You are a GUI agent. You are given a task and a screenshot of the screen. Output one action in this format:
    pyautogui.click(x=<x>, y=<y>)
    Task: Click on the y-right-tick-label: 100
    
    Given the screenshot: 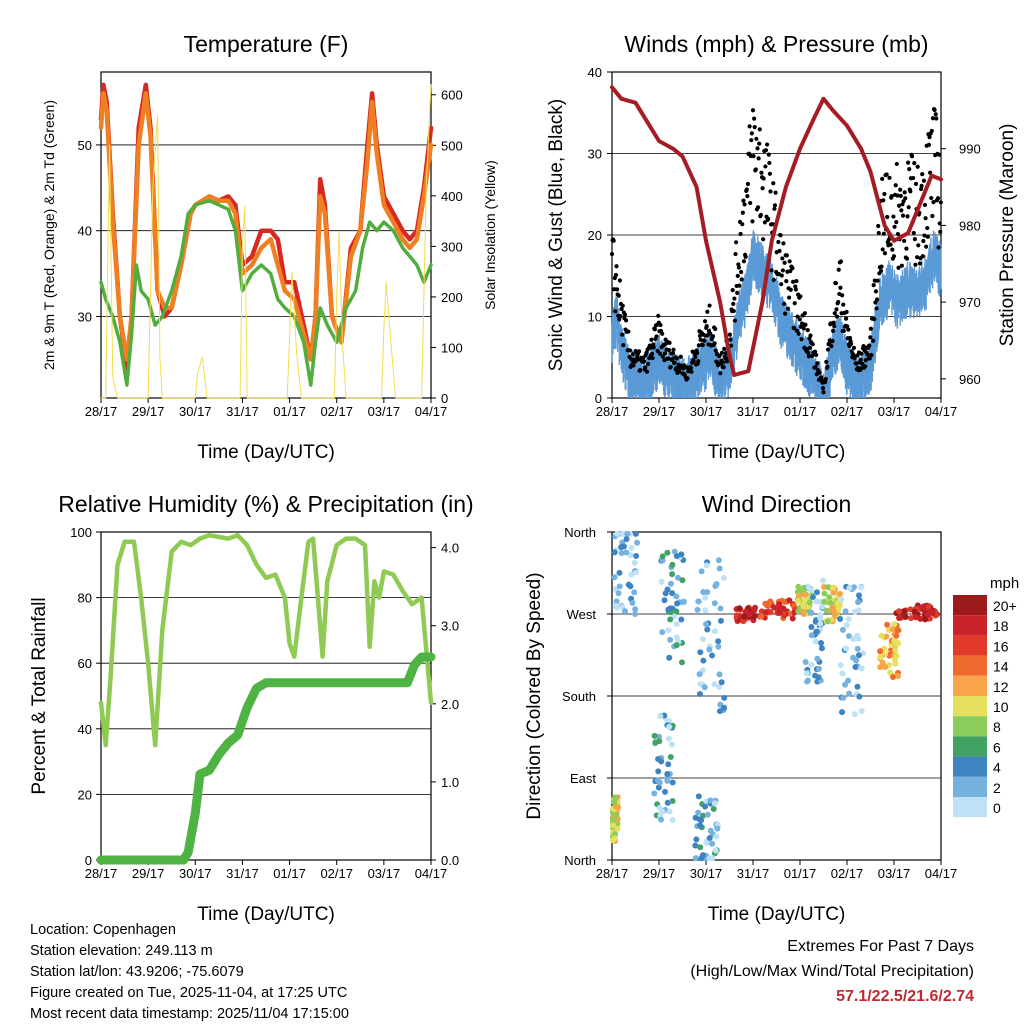 What is the action you would take?
    pyautogui.click(x=452, y=347)
    